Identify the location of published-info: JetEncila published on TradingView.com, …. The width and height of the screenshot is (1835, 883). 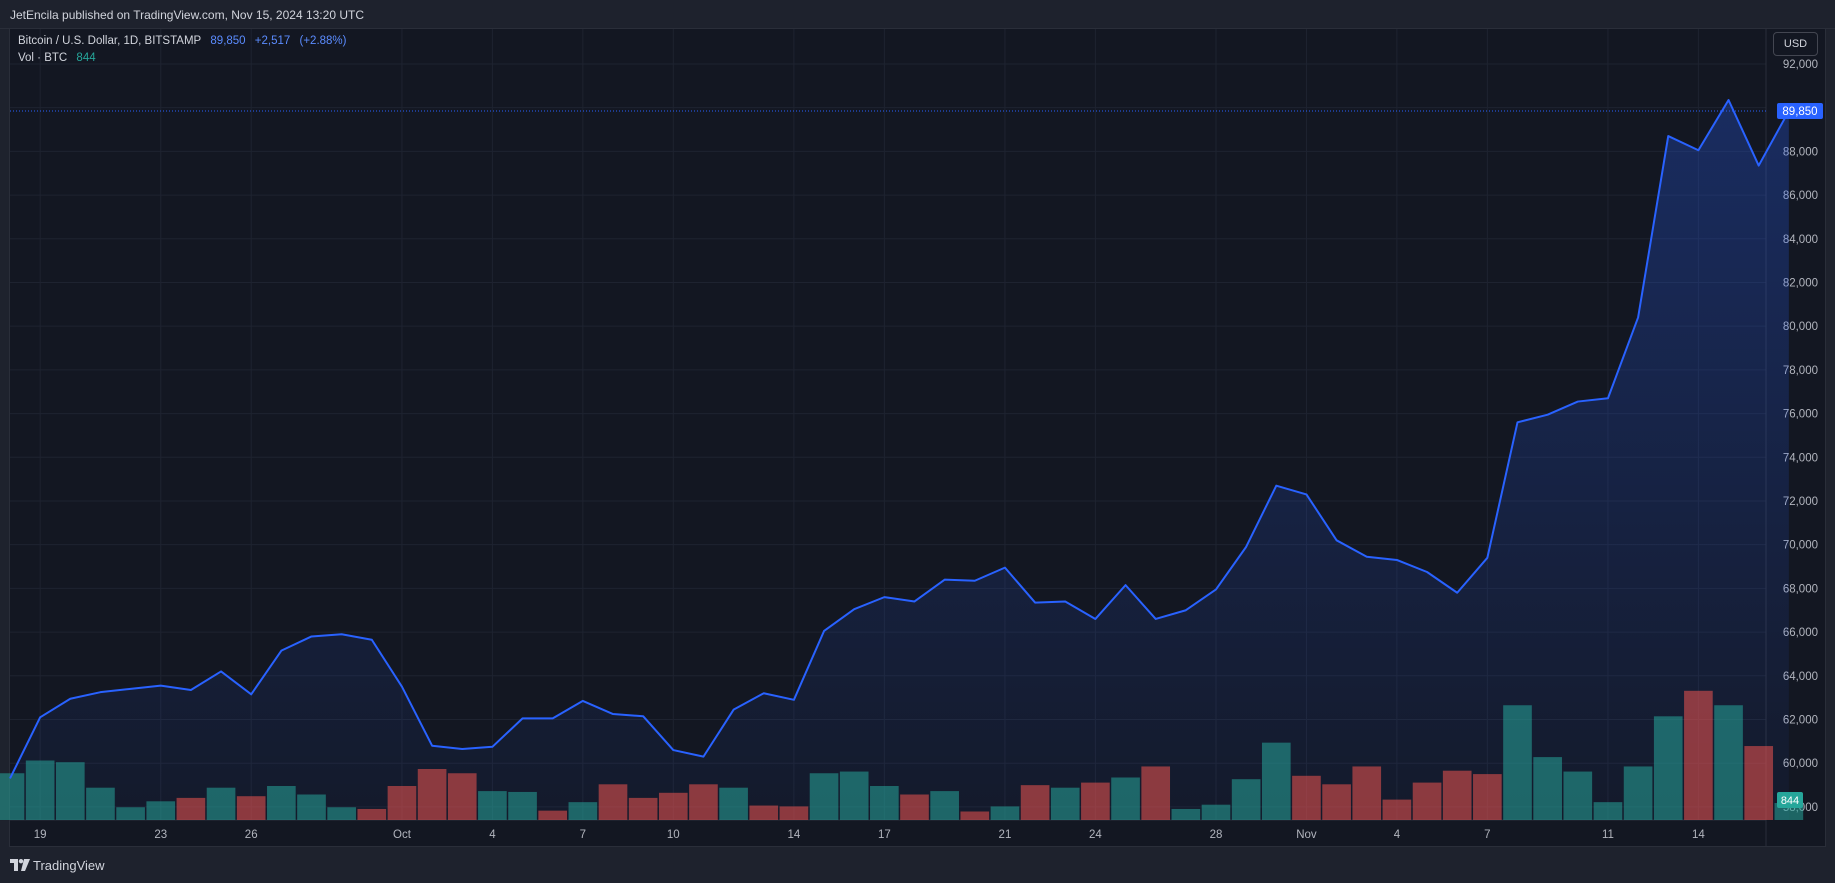
(187, 15).